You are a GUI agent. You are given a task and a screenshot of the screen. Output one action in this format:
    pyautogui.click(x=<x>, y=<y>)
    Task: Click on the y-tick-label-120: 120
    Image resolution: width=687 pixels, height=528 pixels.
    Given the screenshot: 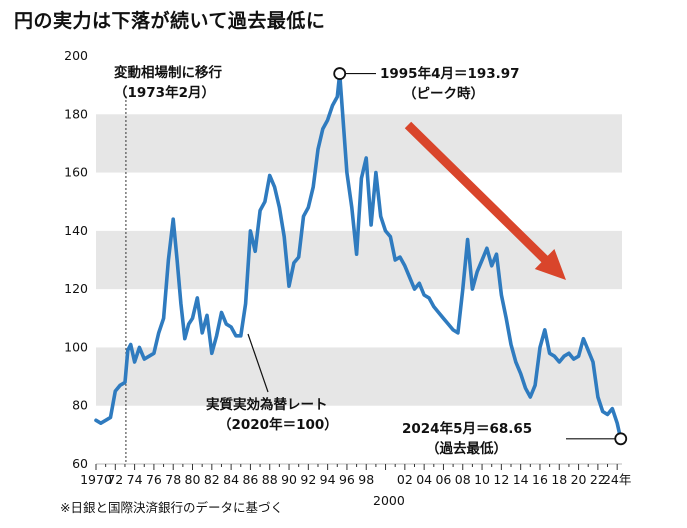 What is the action you would take?
    pyautogui.click(x=76, y=288)
    